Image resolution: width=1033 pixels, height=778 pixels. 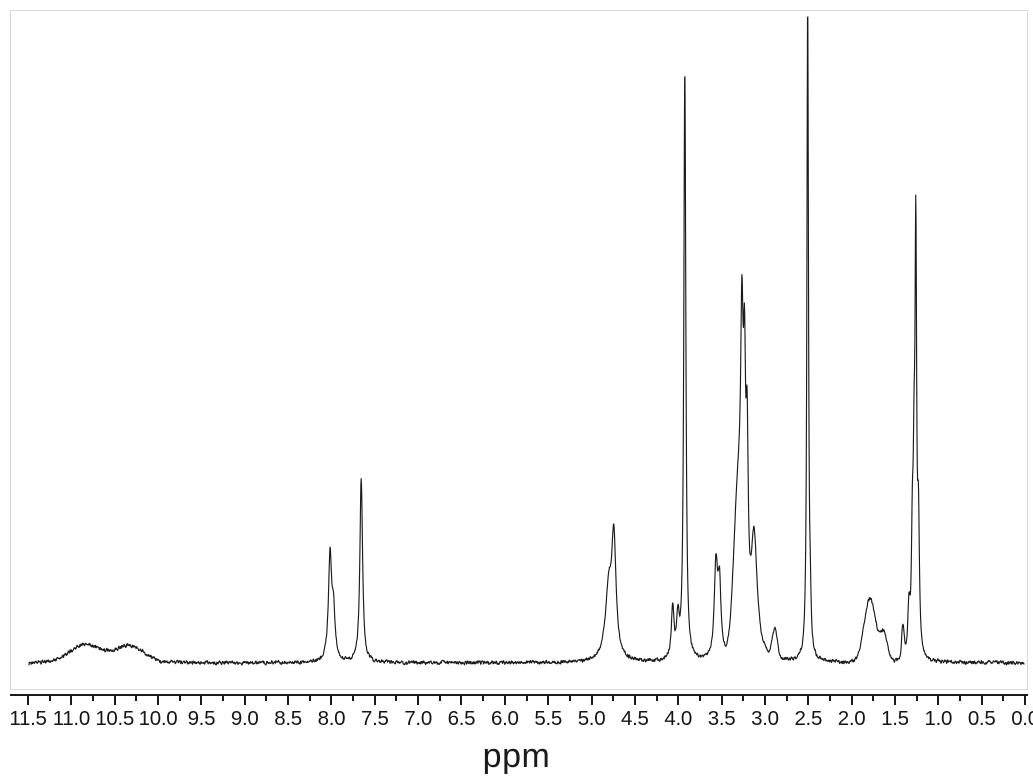 I want to click on axis-tick-7.75, so click(x=353, y=698).